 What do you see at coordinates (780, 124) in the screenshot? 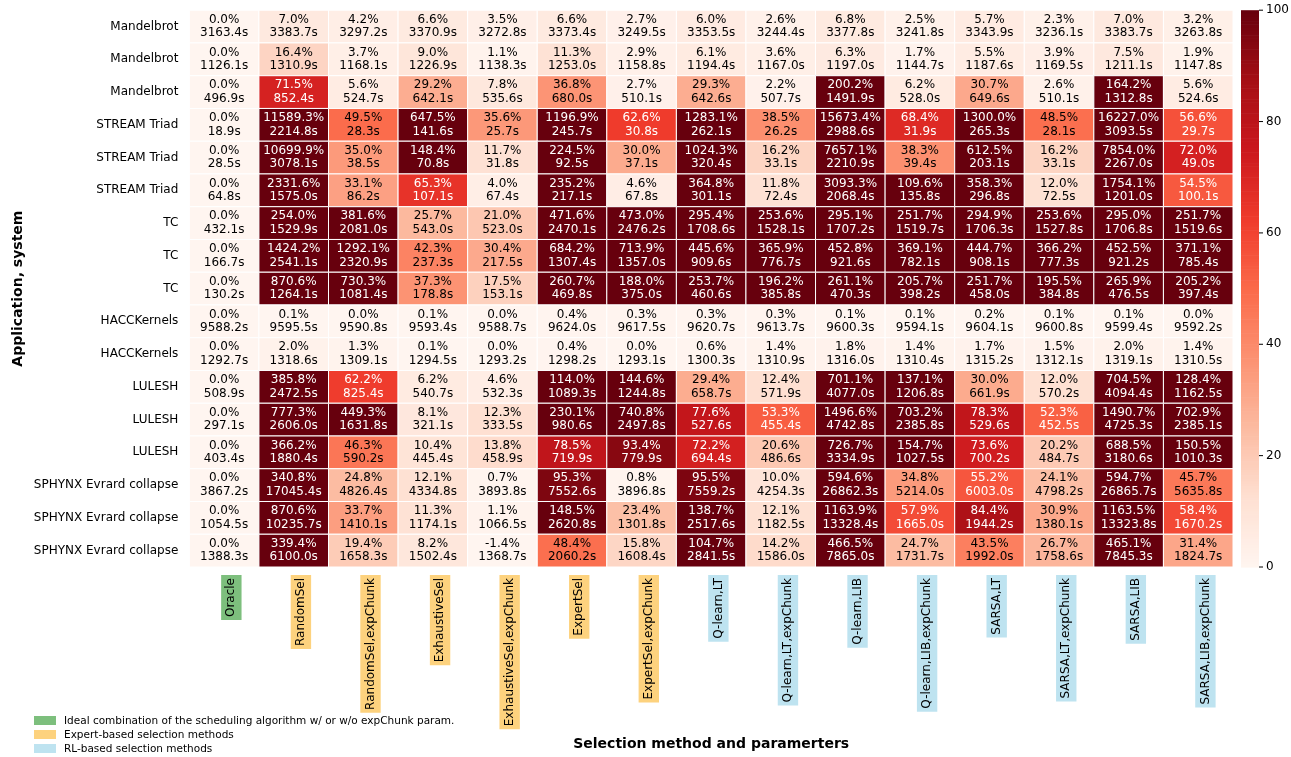
I see `data-label: 38.5% 26.2s` at bounding box center [780, 124].